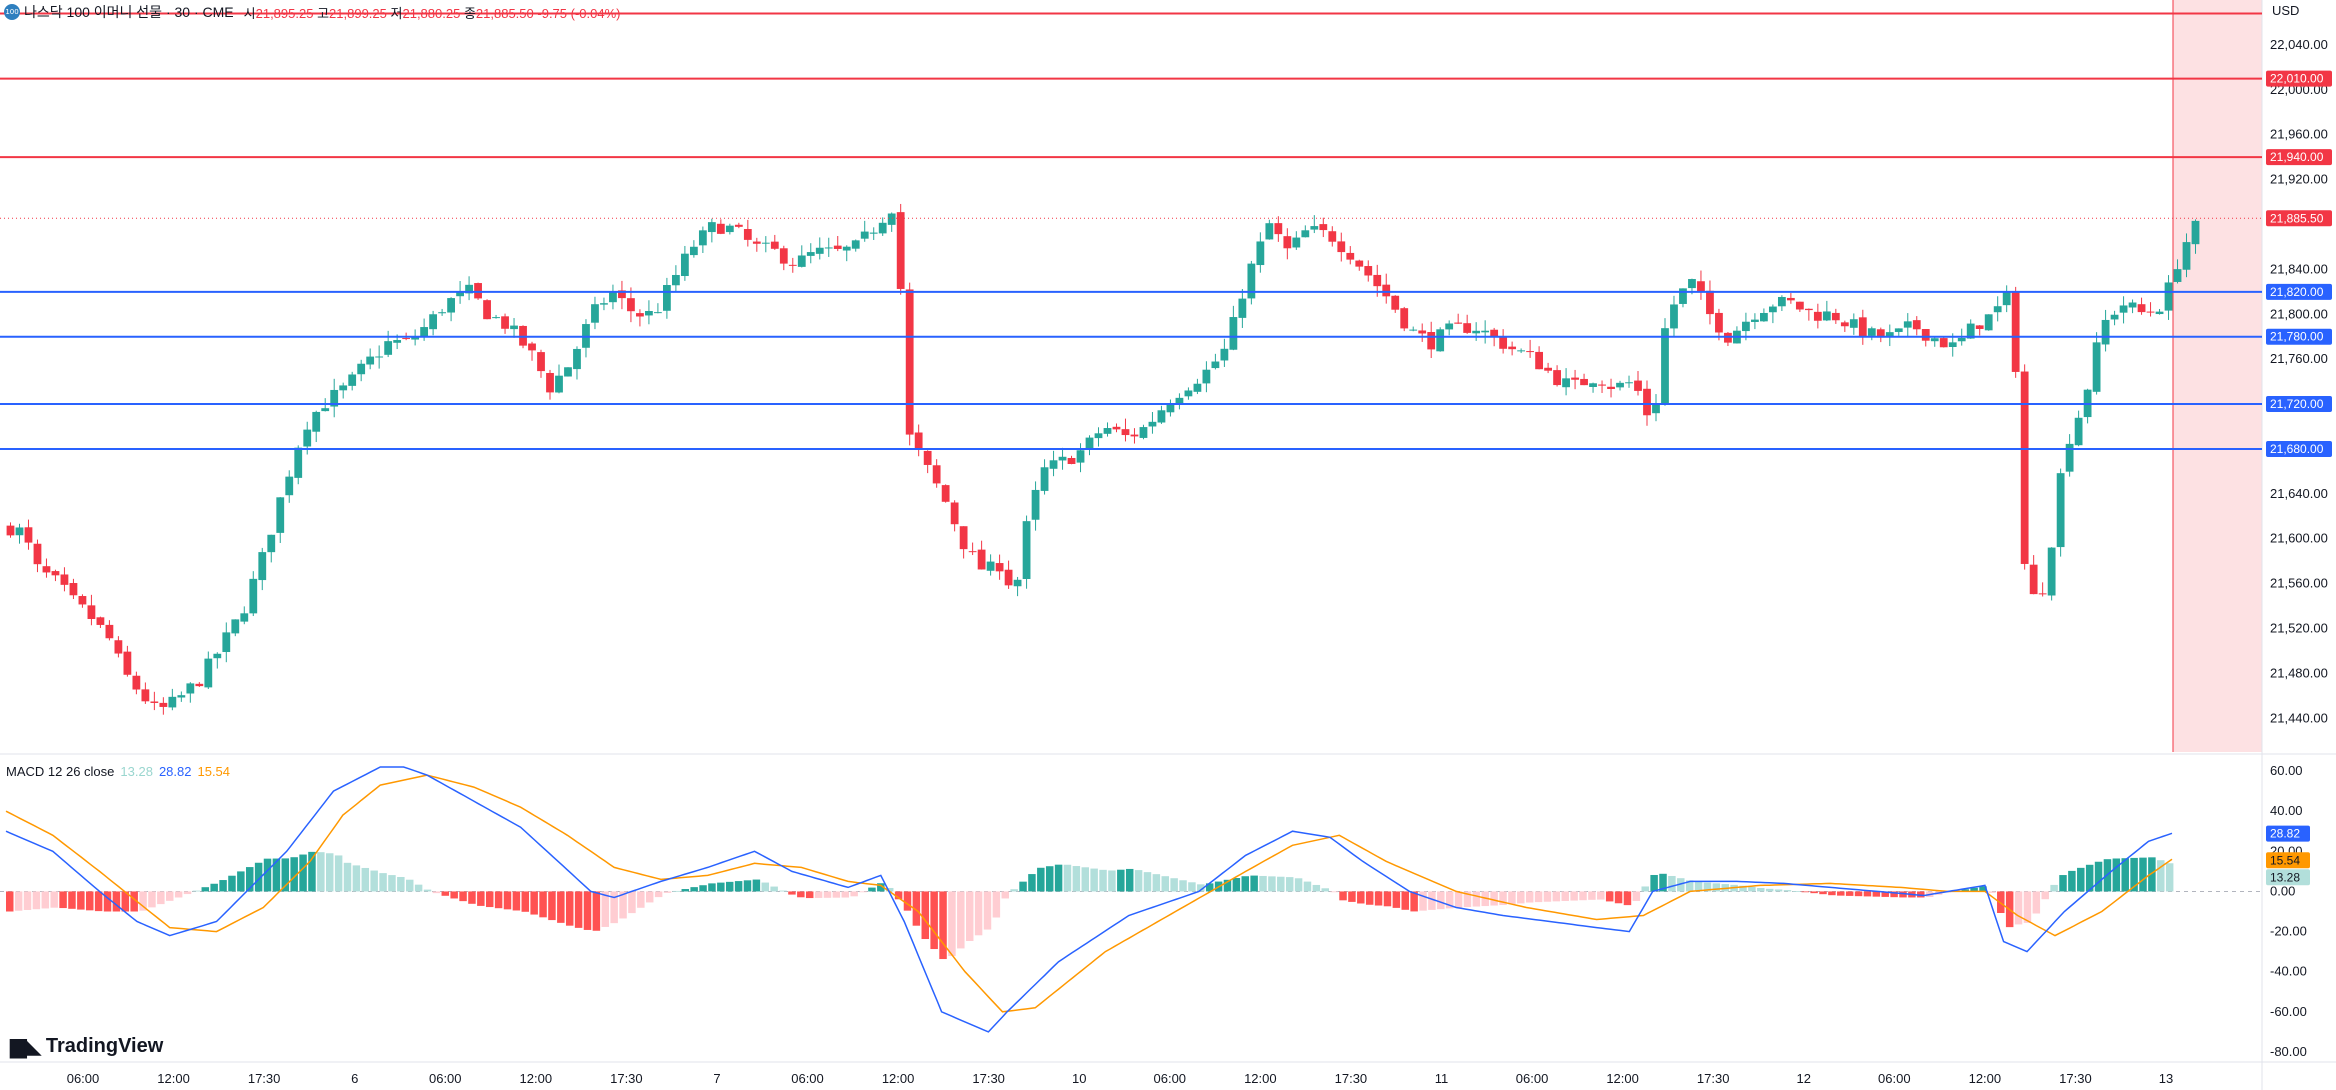 This screenshot has width=2336, height=1090. What do you see at coordinates (1804, 1078) in the screenshot?
I see `time-tick-label: 12` at bounding box center [1804, 1078].